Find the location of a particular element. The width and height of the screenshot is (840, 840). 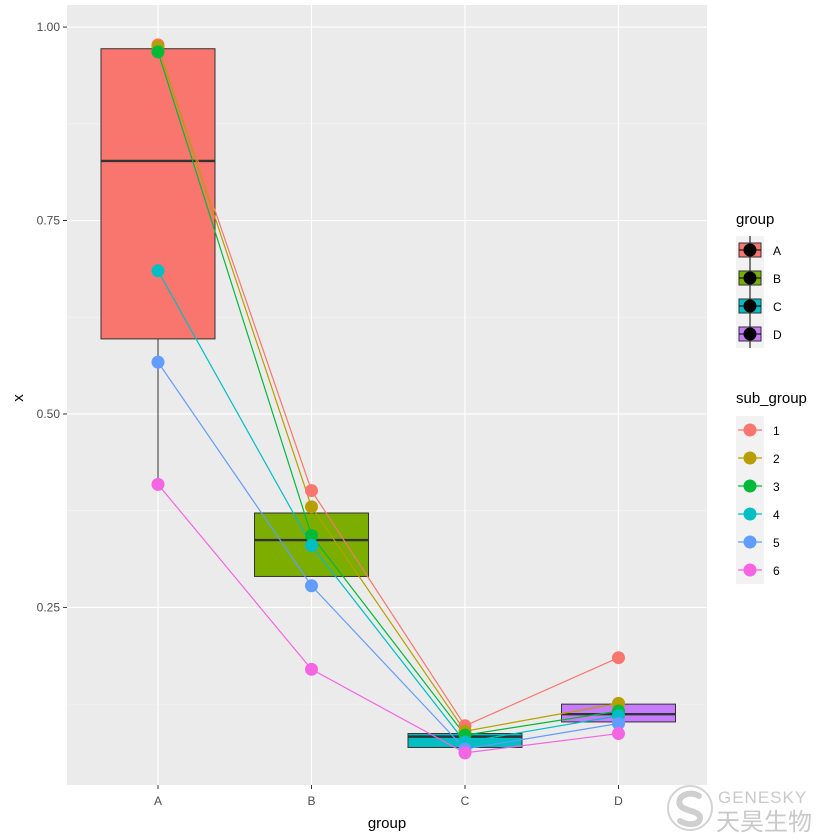

x-axis-title: group is located at coordinates (387, 823).